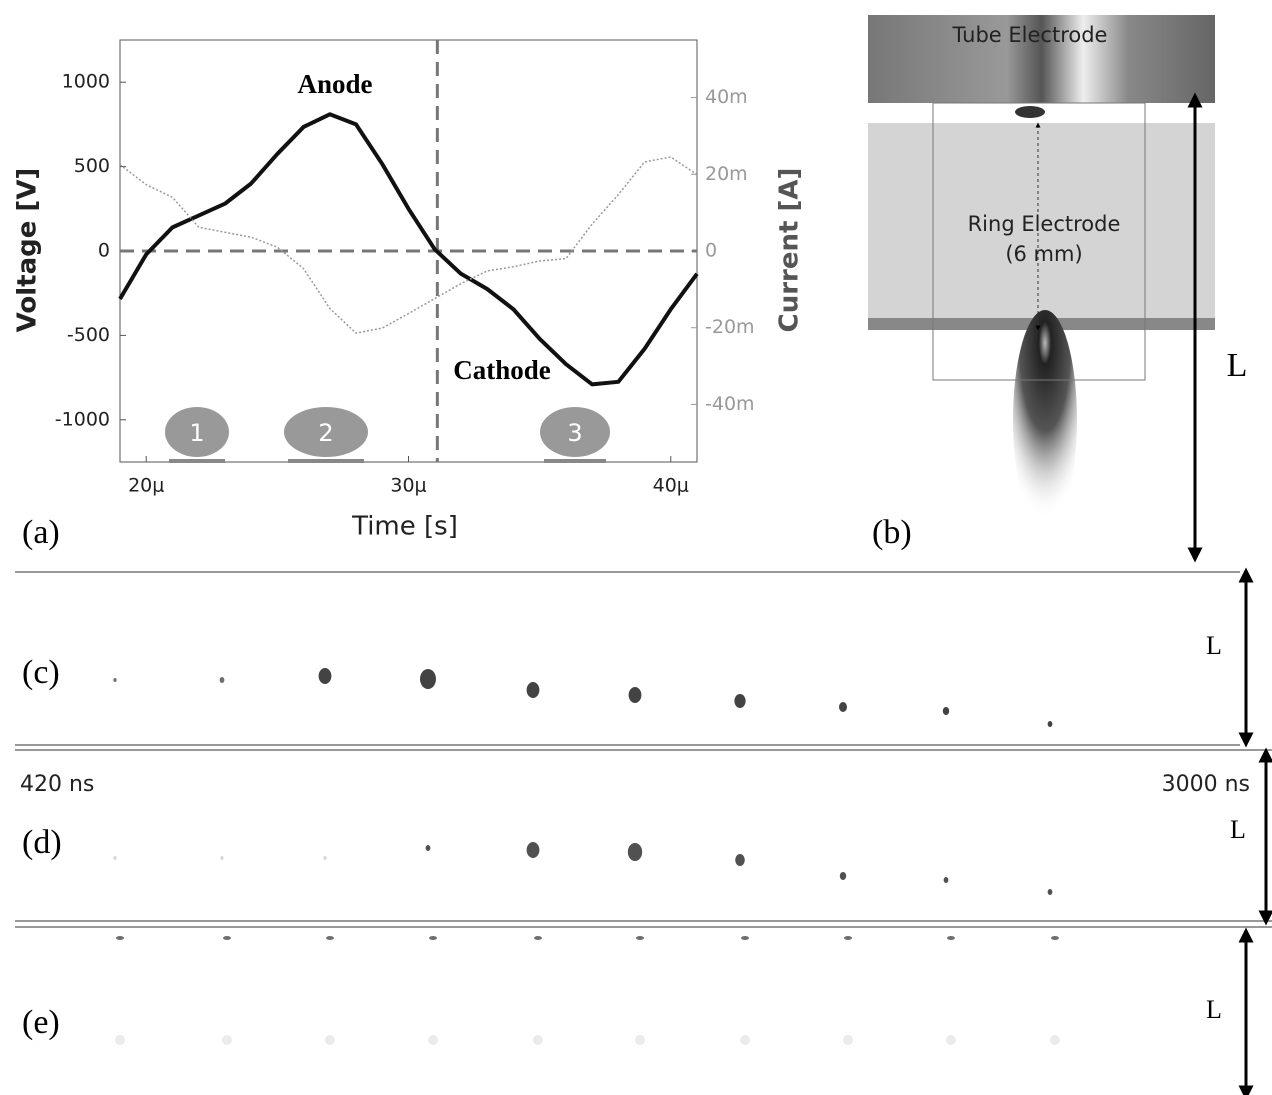 This screenshot has height=1095, width=1272. What do you see at coordinates (408, 486) in the screenshot?
I see `x-tick-label: 30μ` at bounding box center [408, 486].